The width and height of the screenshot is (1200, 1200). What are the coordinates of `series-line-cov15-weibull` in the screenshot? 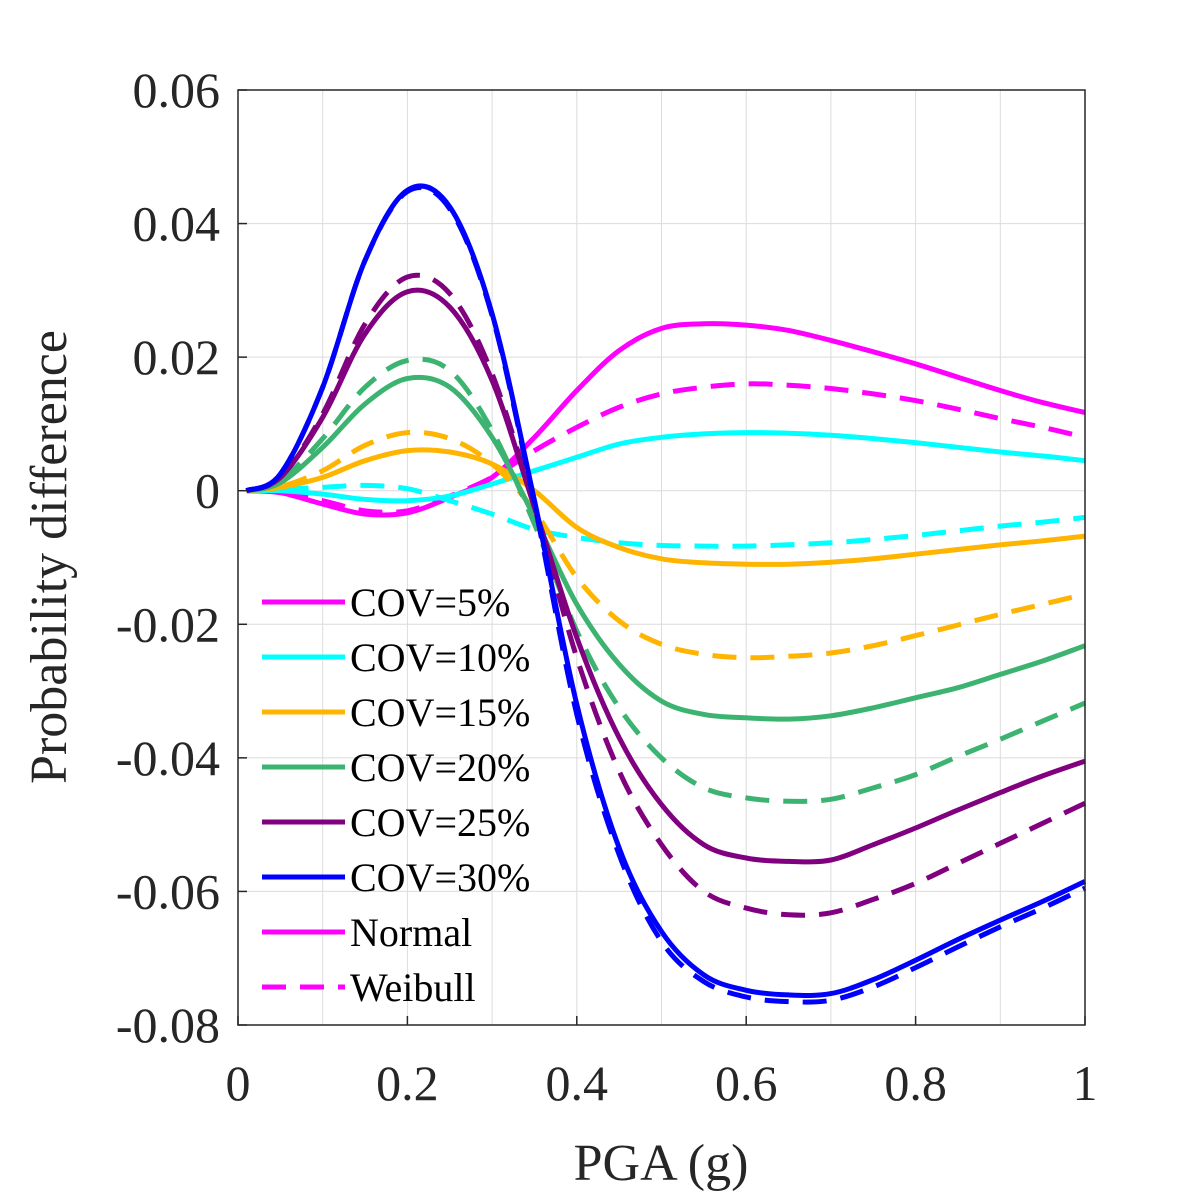 It's located at (666, 545).